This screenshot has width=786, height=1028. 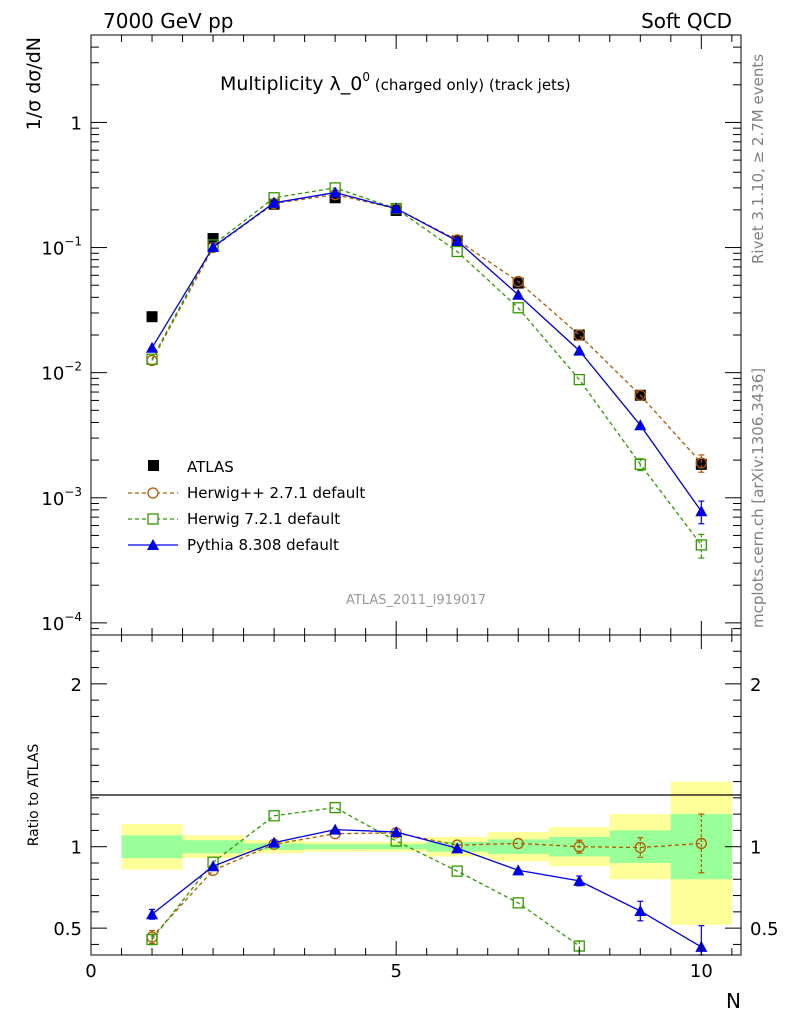 I want to click on main-ytick-labels: 1 10⁻¹ 10⁻² 10⁻³ 10⁻⁴, so click(x=61, y=373).